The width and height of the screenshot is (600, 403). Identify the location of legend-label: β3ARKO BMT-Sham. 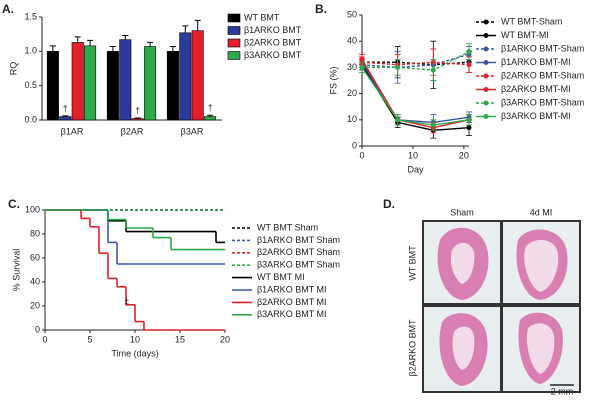
(542, 102).